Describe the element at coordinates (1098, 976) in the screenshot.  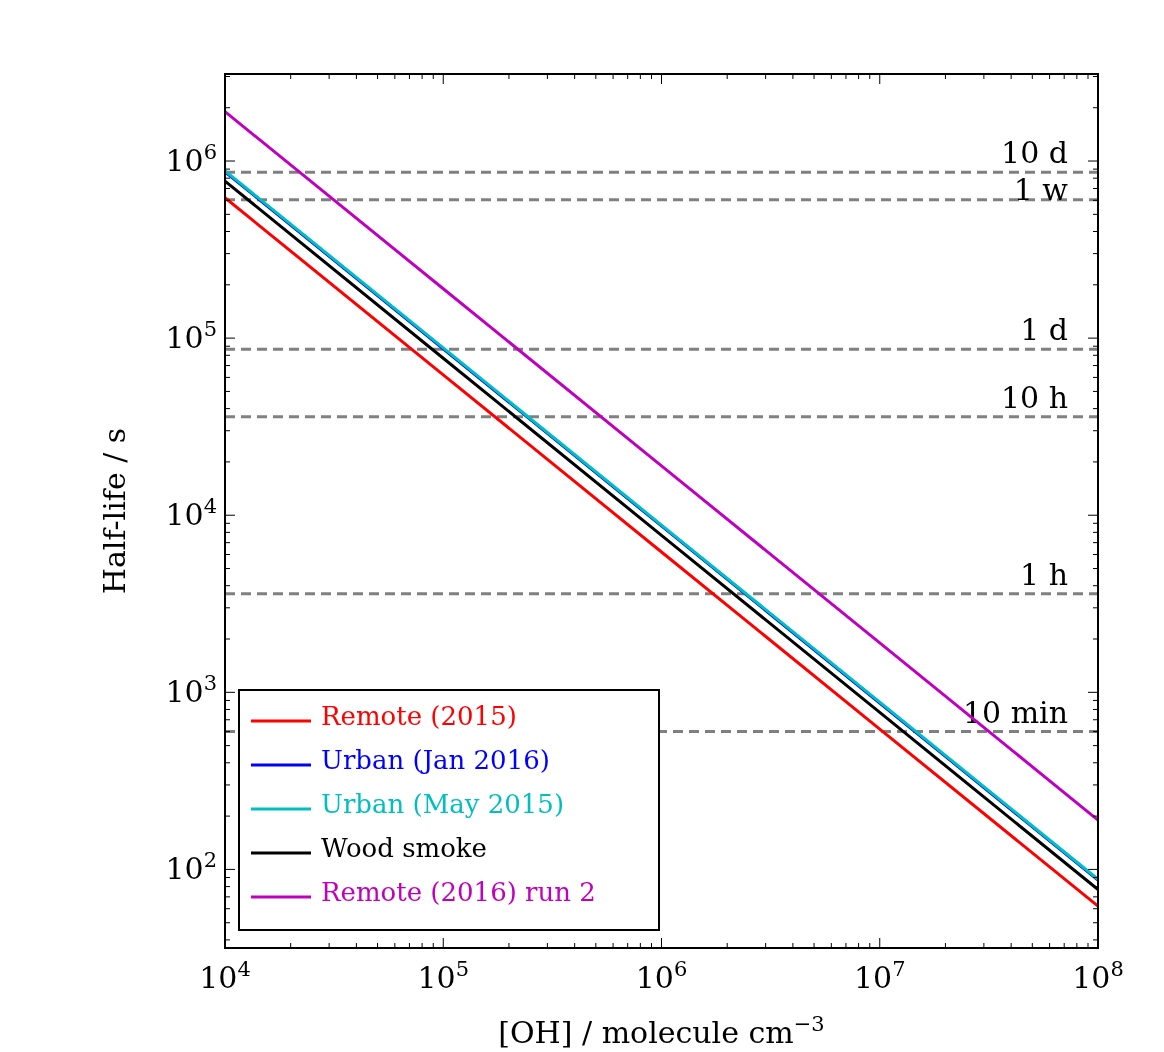
I see `x-tick-label: 10$^{8}$` at that location.